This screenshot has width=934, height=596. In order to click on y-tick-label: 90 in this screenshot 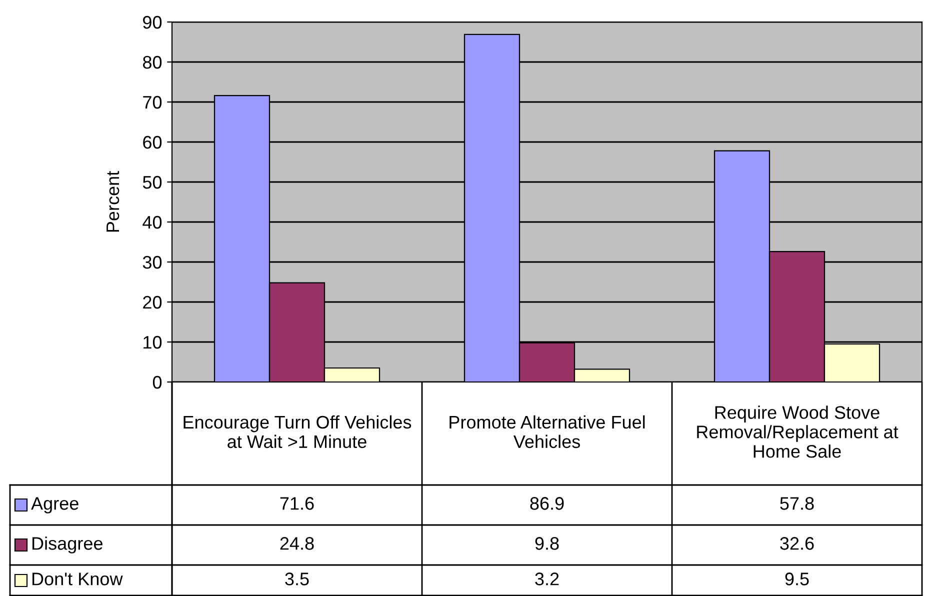, I will do `click(152, 22)`.